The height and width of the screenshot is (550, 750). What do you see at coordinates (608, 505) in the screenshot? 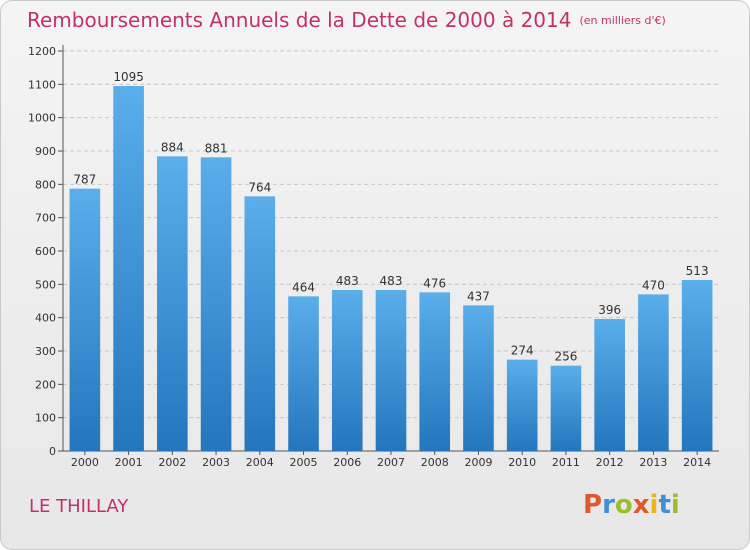
I see `logo-letter: r` at bounding box center [608, 505].